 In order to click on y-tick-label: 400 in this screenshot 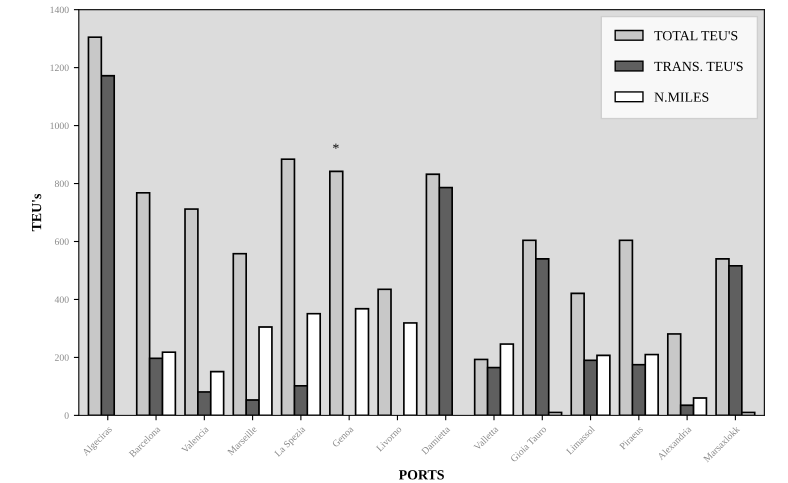, I will do `click(61, 299)`.